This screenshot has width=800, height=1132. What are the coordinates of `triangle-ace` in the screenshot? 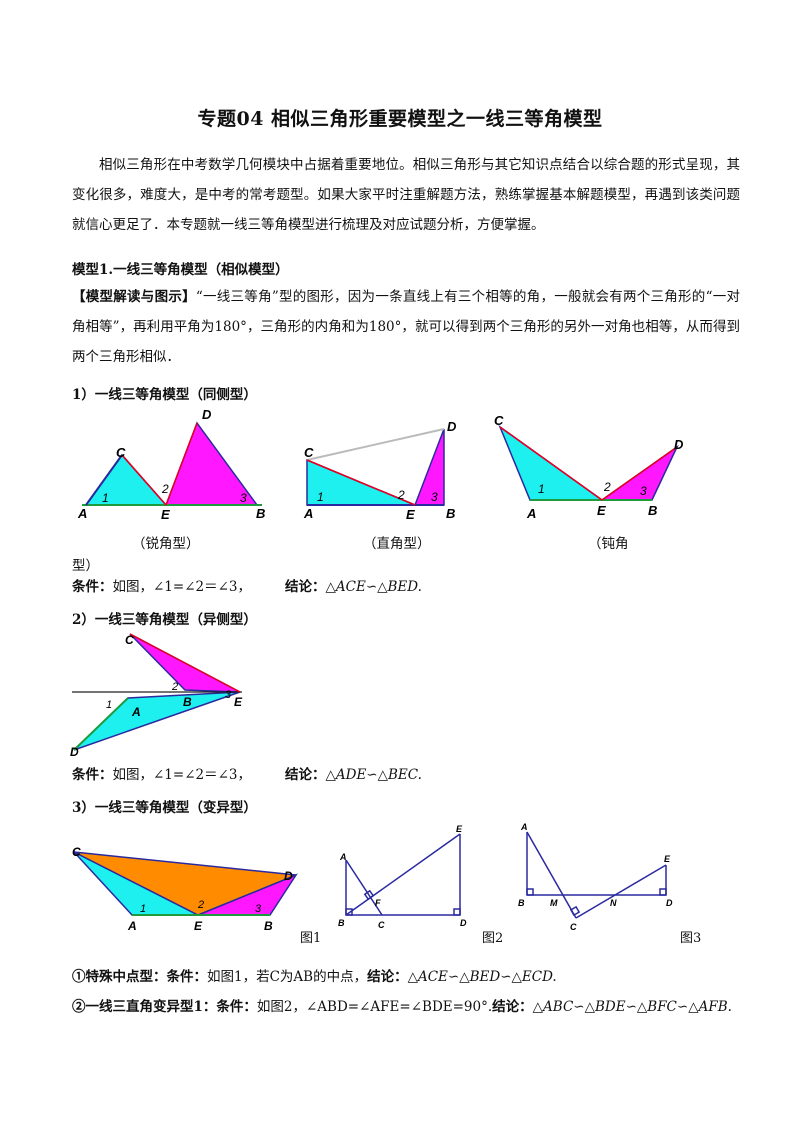 It's located at (126, 479).